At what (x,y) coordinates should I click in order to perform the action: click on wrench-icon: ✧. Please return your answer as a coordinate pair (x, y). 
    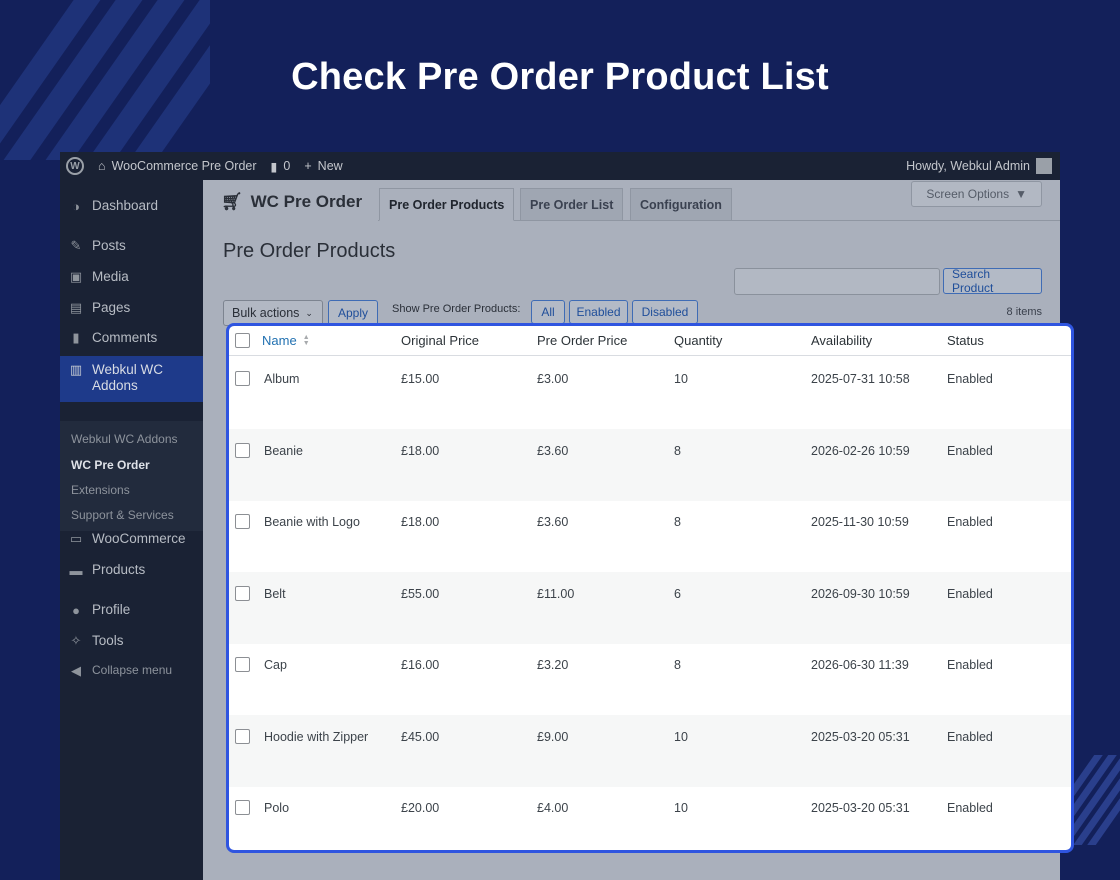
    Looking at the image, I should click on (76, 640).